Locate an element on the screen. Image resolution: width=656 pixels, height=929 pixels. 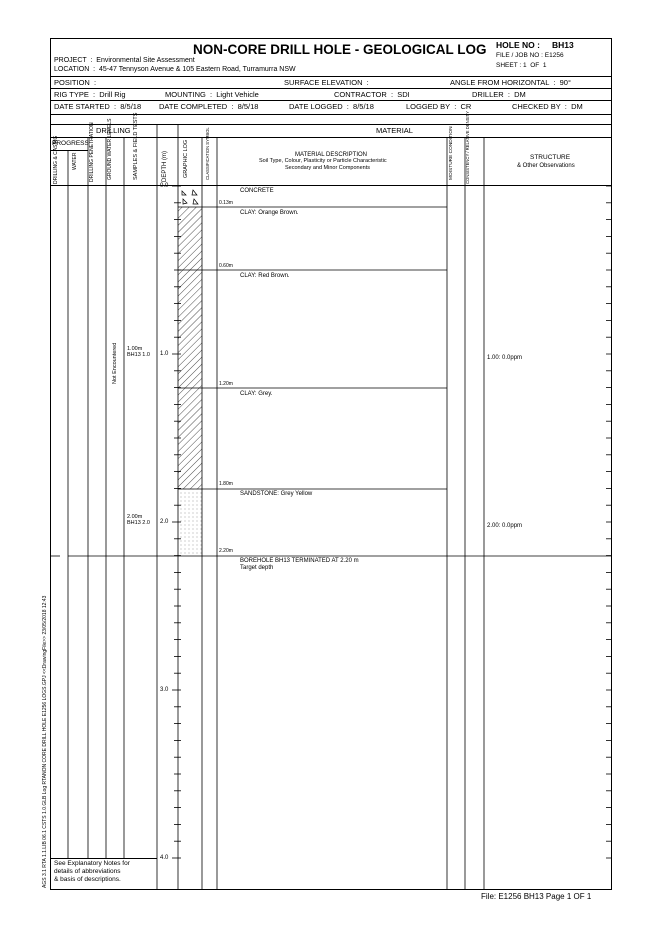
explanatory-note: details of abbreviations is located at coordinates (87, 871).